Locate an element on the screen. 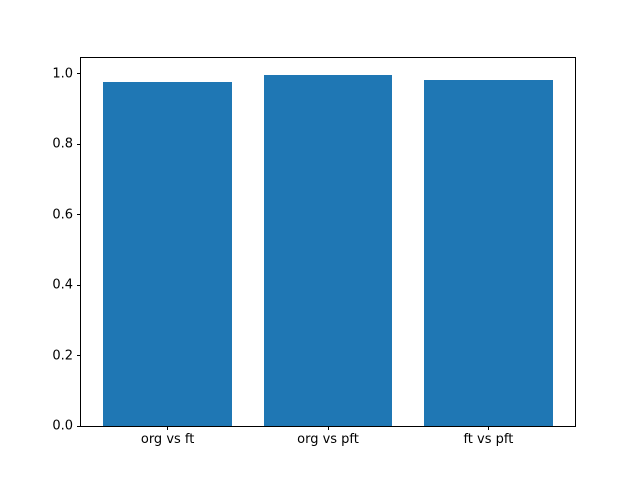 Image resolution: width=640 pixels, height=480 pixels. bar-org-vs-ft is located at coordinates (167, 254).